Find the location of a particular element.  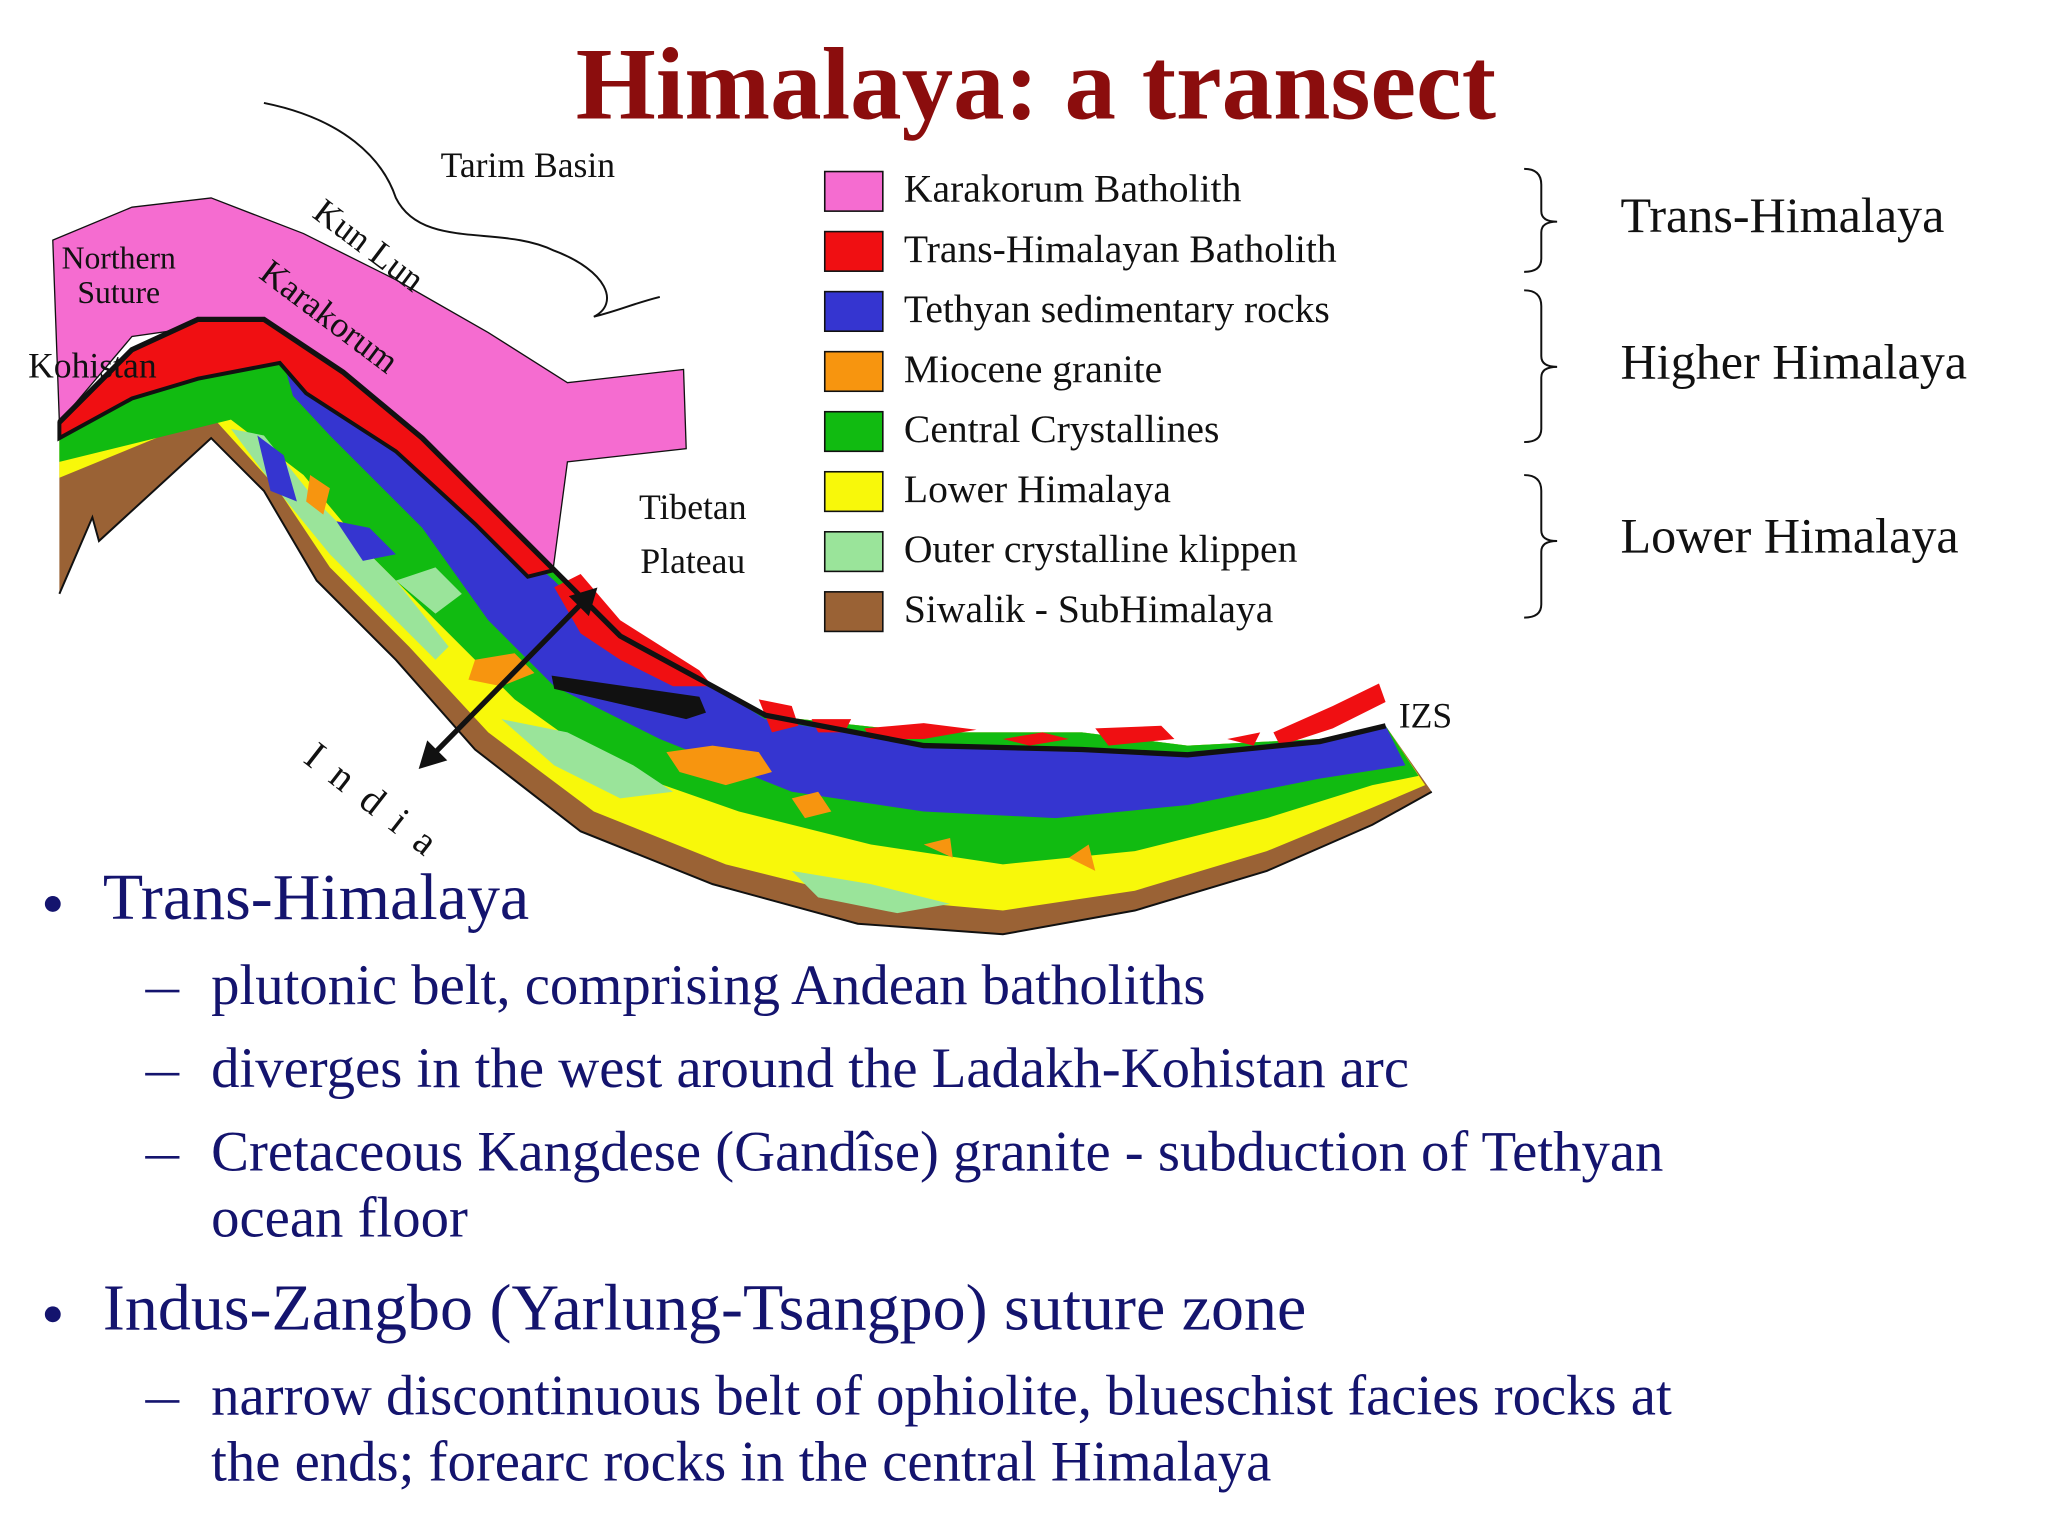

map-label: Tarim Basin is located at coordinates (528, 165).